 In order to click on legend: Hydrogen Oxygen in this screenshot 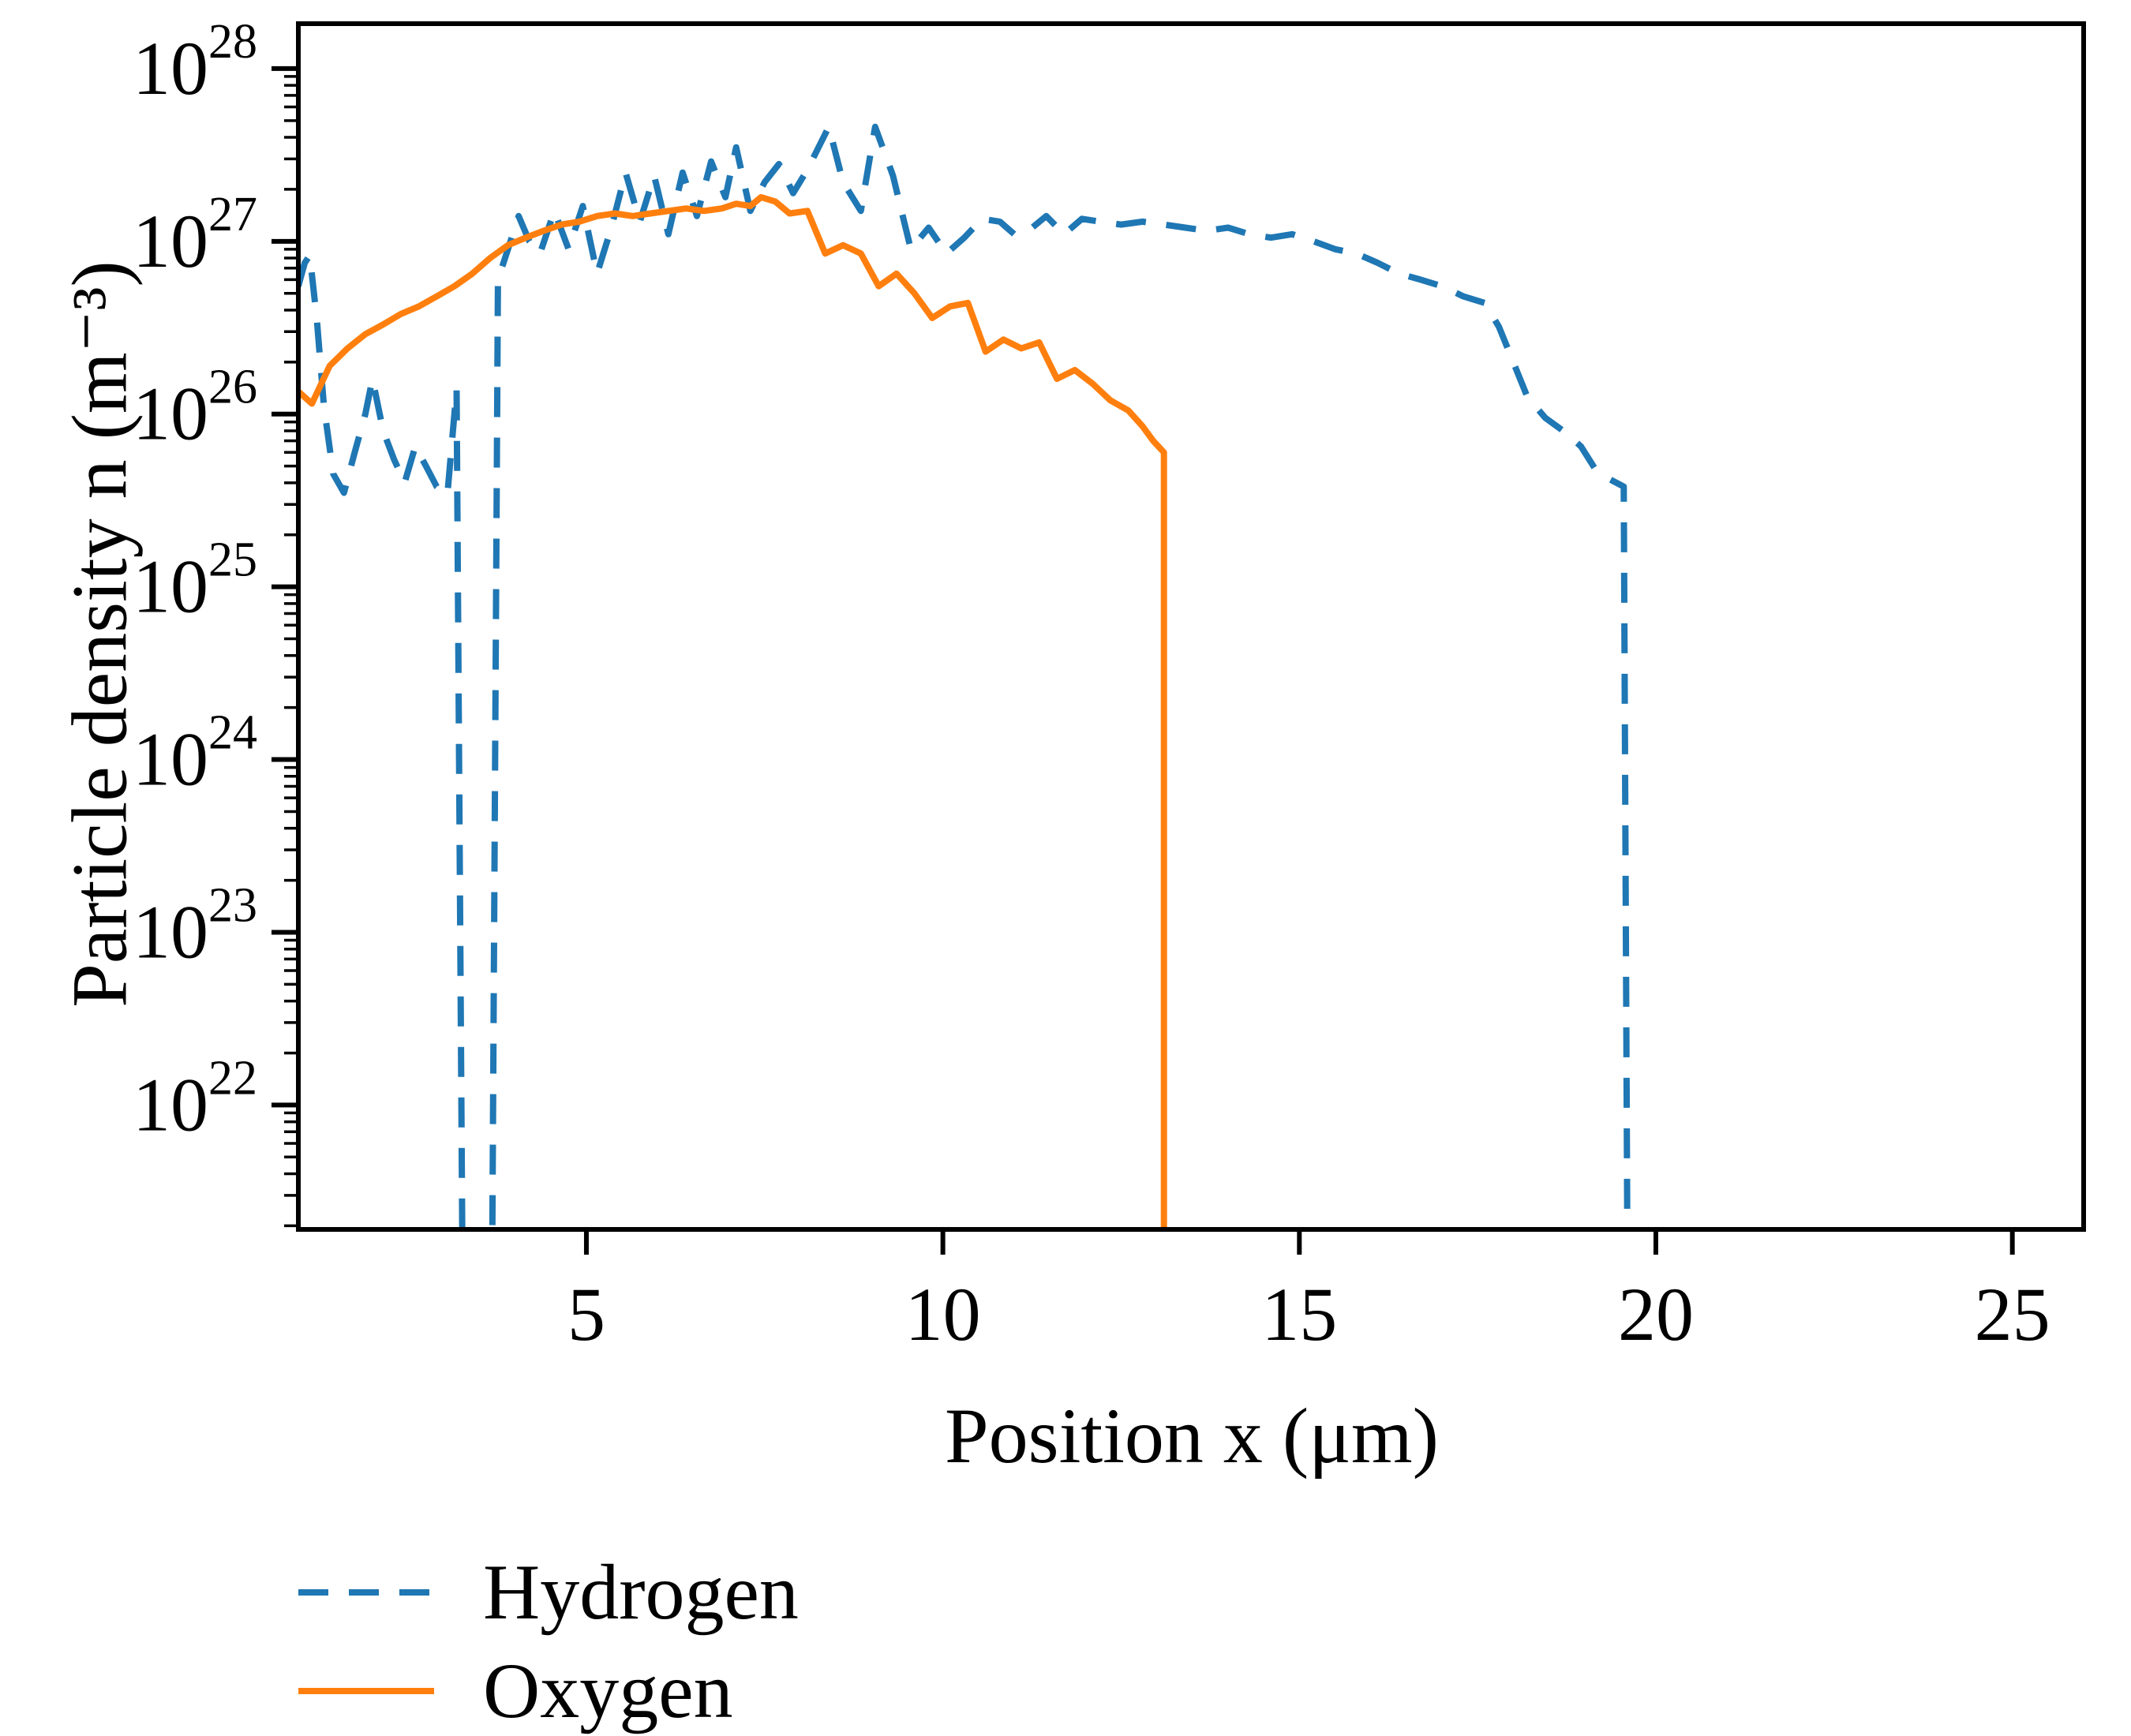, I will do `click(548, 1639)`.